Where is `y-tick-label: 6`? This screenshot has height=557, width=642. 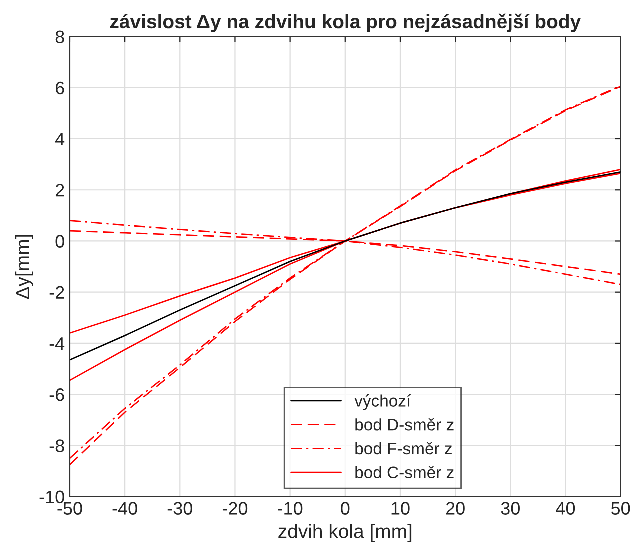 y-tick-label: 6 is located at coordinates (60, 88).